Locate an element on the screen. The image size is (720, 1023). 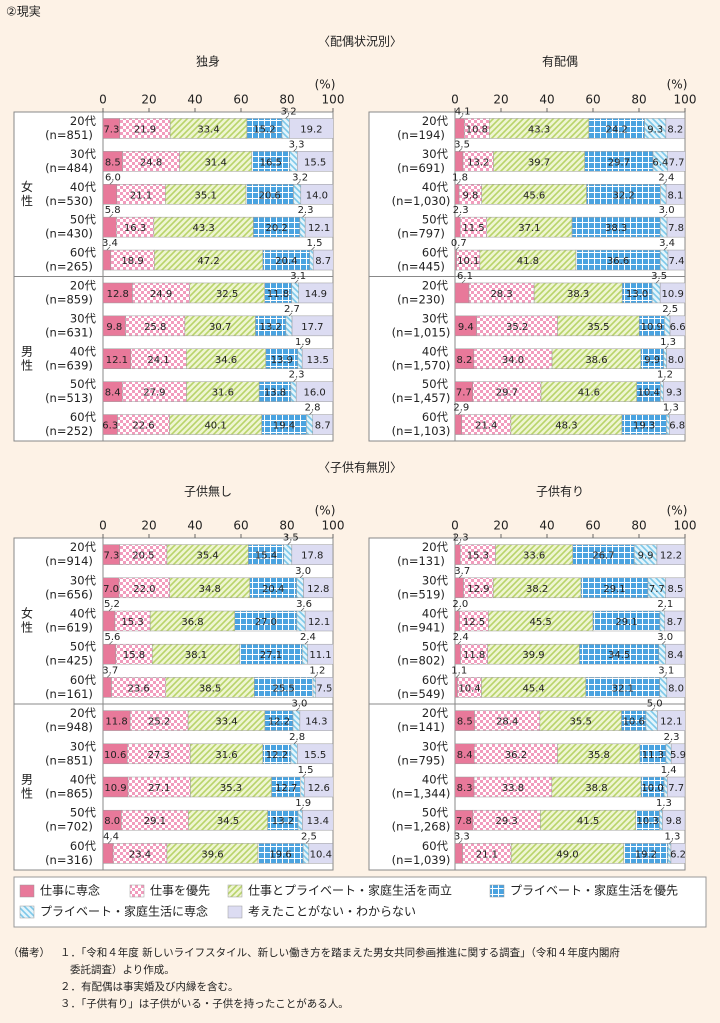
value-label: 45.6 is located at coordinates (534, 195).